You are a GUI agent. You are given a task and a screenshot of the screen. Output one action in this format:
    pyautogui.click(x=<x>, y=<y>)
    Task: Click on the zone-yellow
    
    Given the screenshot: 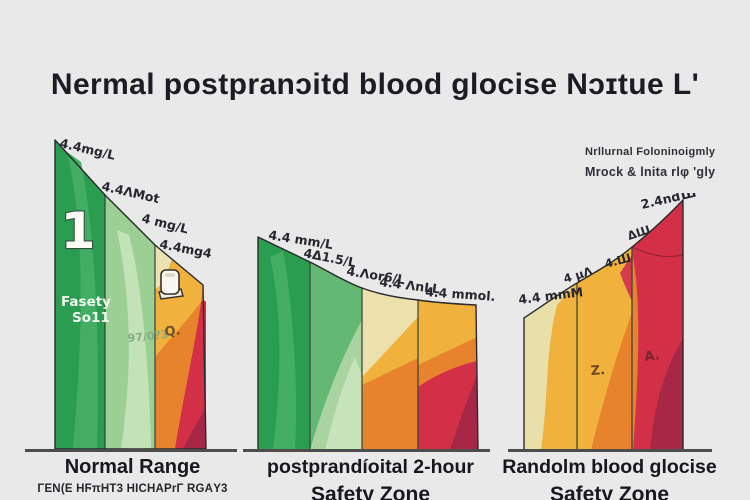 What is the action you would take?
    pyautogui.click(x=559, y=366)
    